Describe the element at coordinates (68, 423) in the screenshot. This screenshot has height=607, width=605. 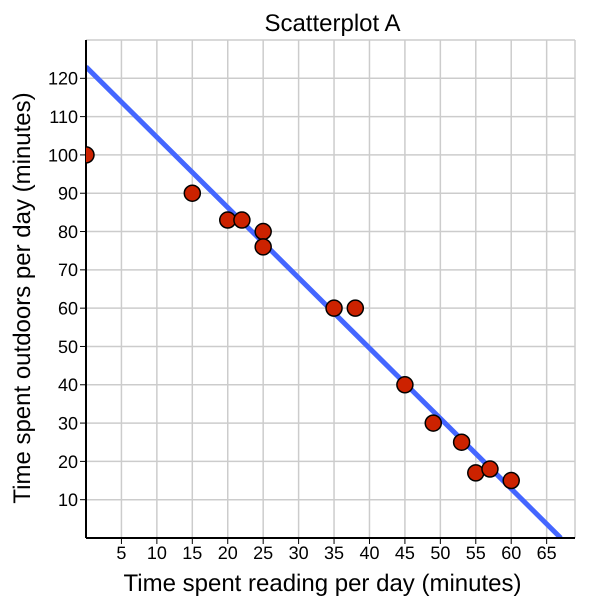
I see `y-tick-label: 30` at that location.